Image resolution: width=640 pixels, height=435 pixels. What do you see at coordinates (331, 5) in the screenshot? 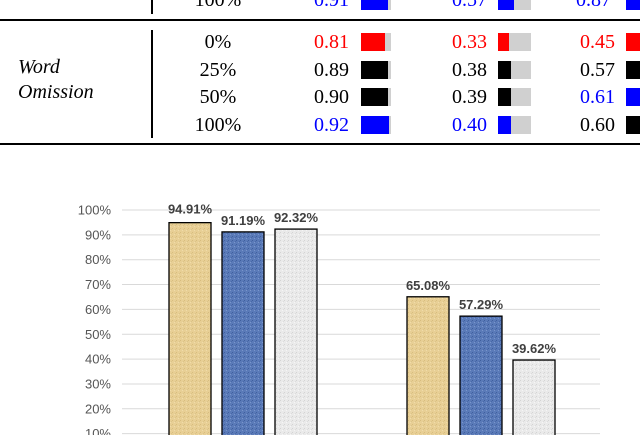
I see `score-cell: 0.91` at bounding box center [331, 5].